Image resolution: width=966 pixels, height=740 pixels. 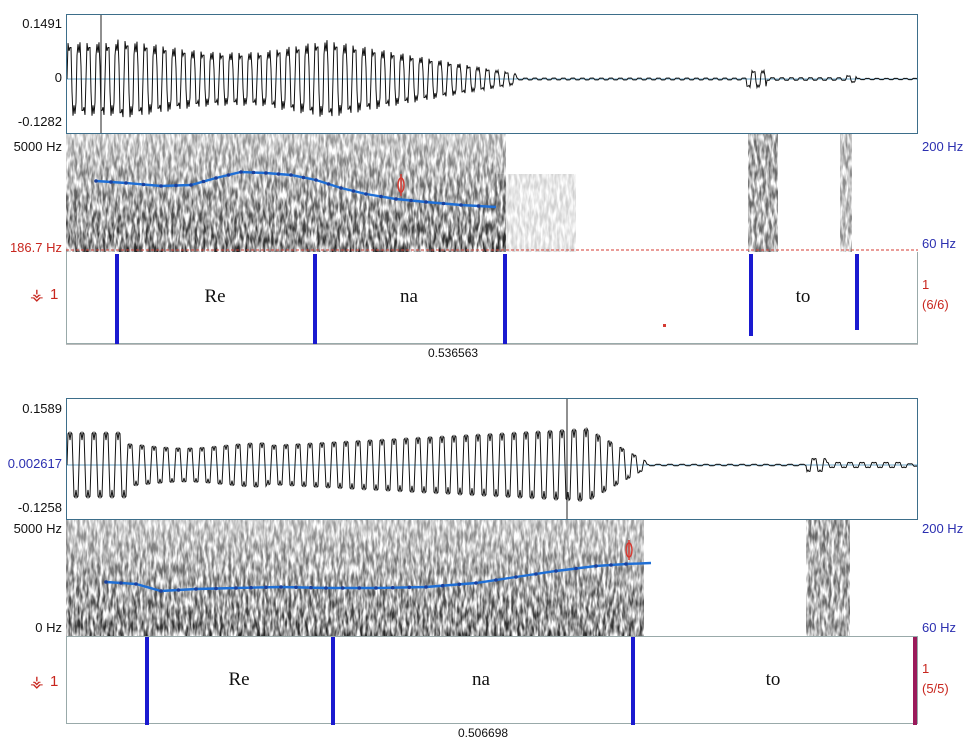 What do you see at coordinates (935, 688) in the screenshot?
I see `tier-right-fraction: (5/5)` at bounding box center [935, 688].